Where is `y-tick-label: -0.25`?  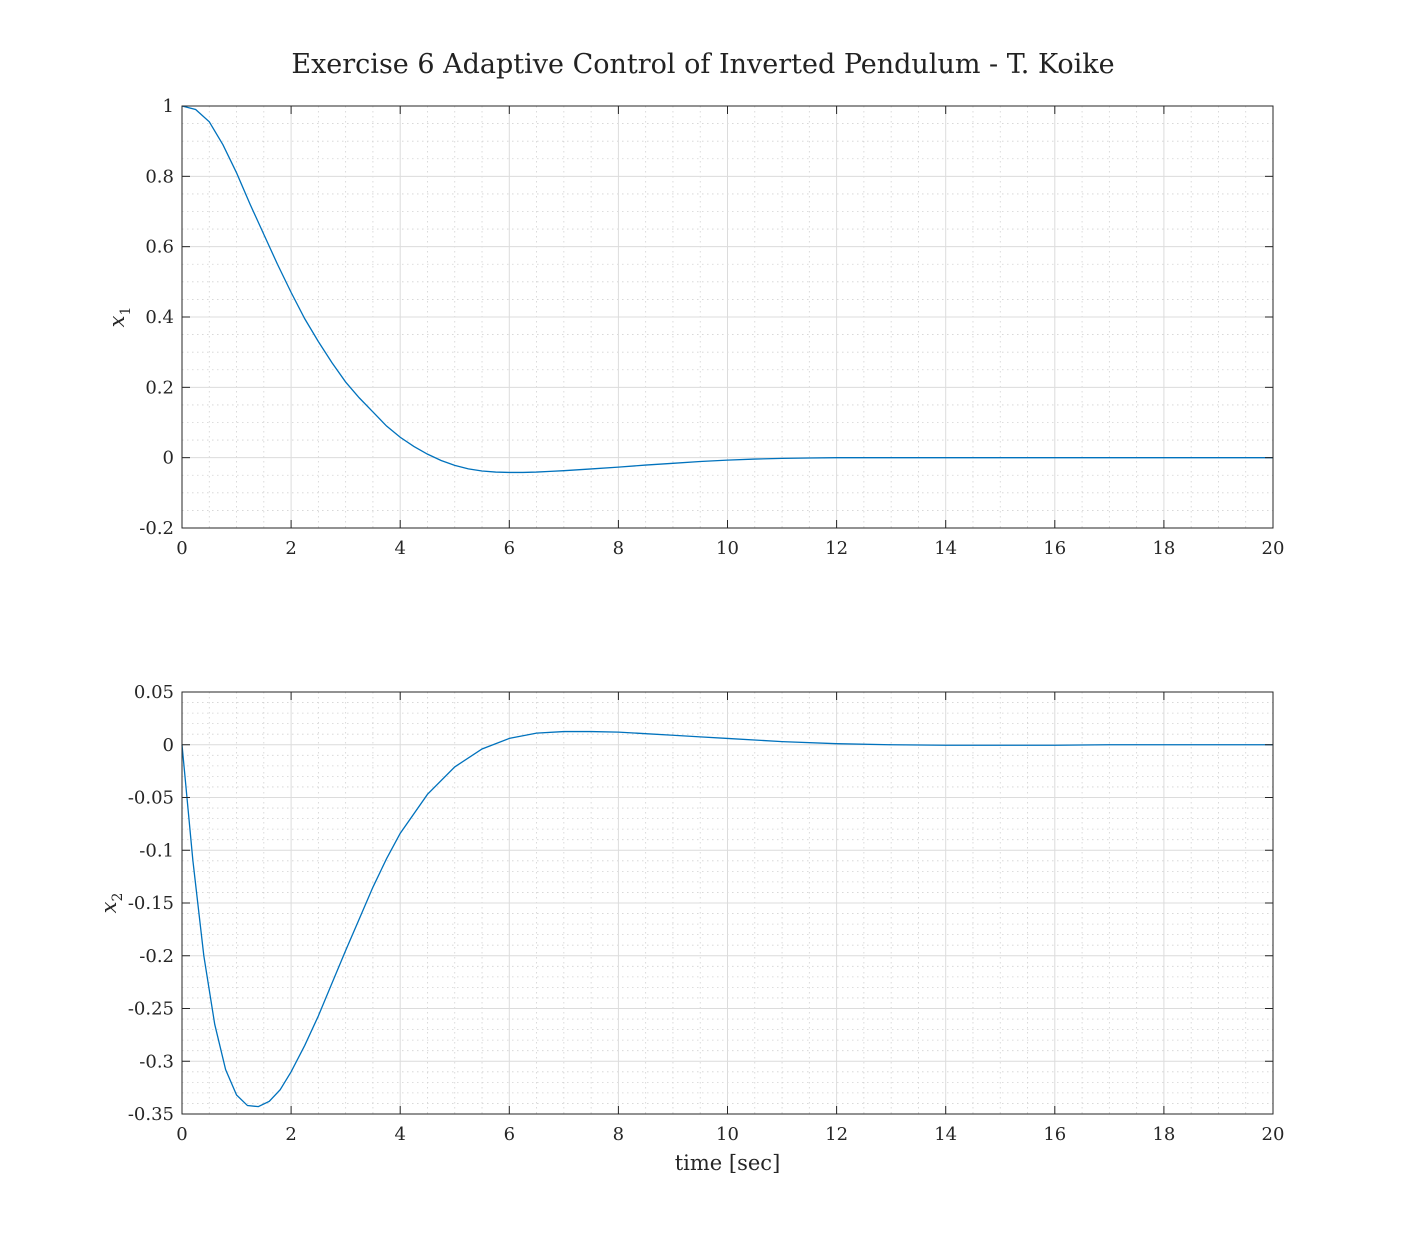 y-tick-label: -0.25 is located at coordinates (151, 1009).